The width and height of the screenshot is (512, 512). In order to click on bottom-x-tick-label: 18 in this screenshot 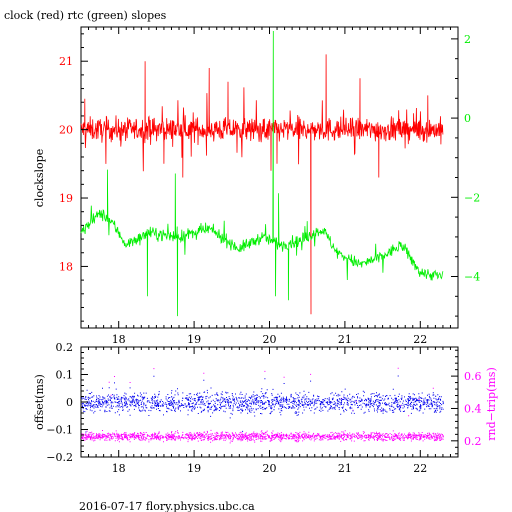, I will do `click(119, 468)`.